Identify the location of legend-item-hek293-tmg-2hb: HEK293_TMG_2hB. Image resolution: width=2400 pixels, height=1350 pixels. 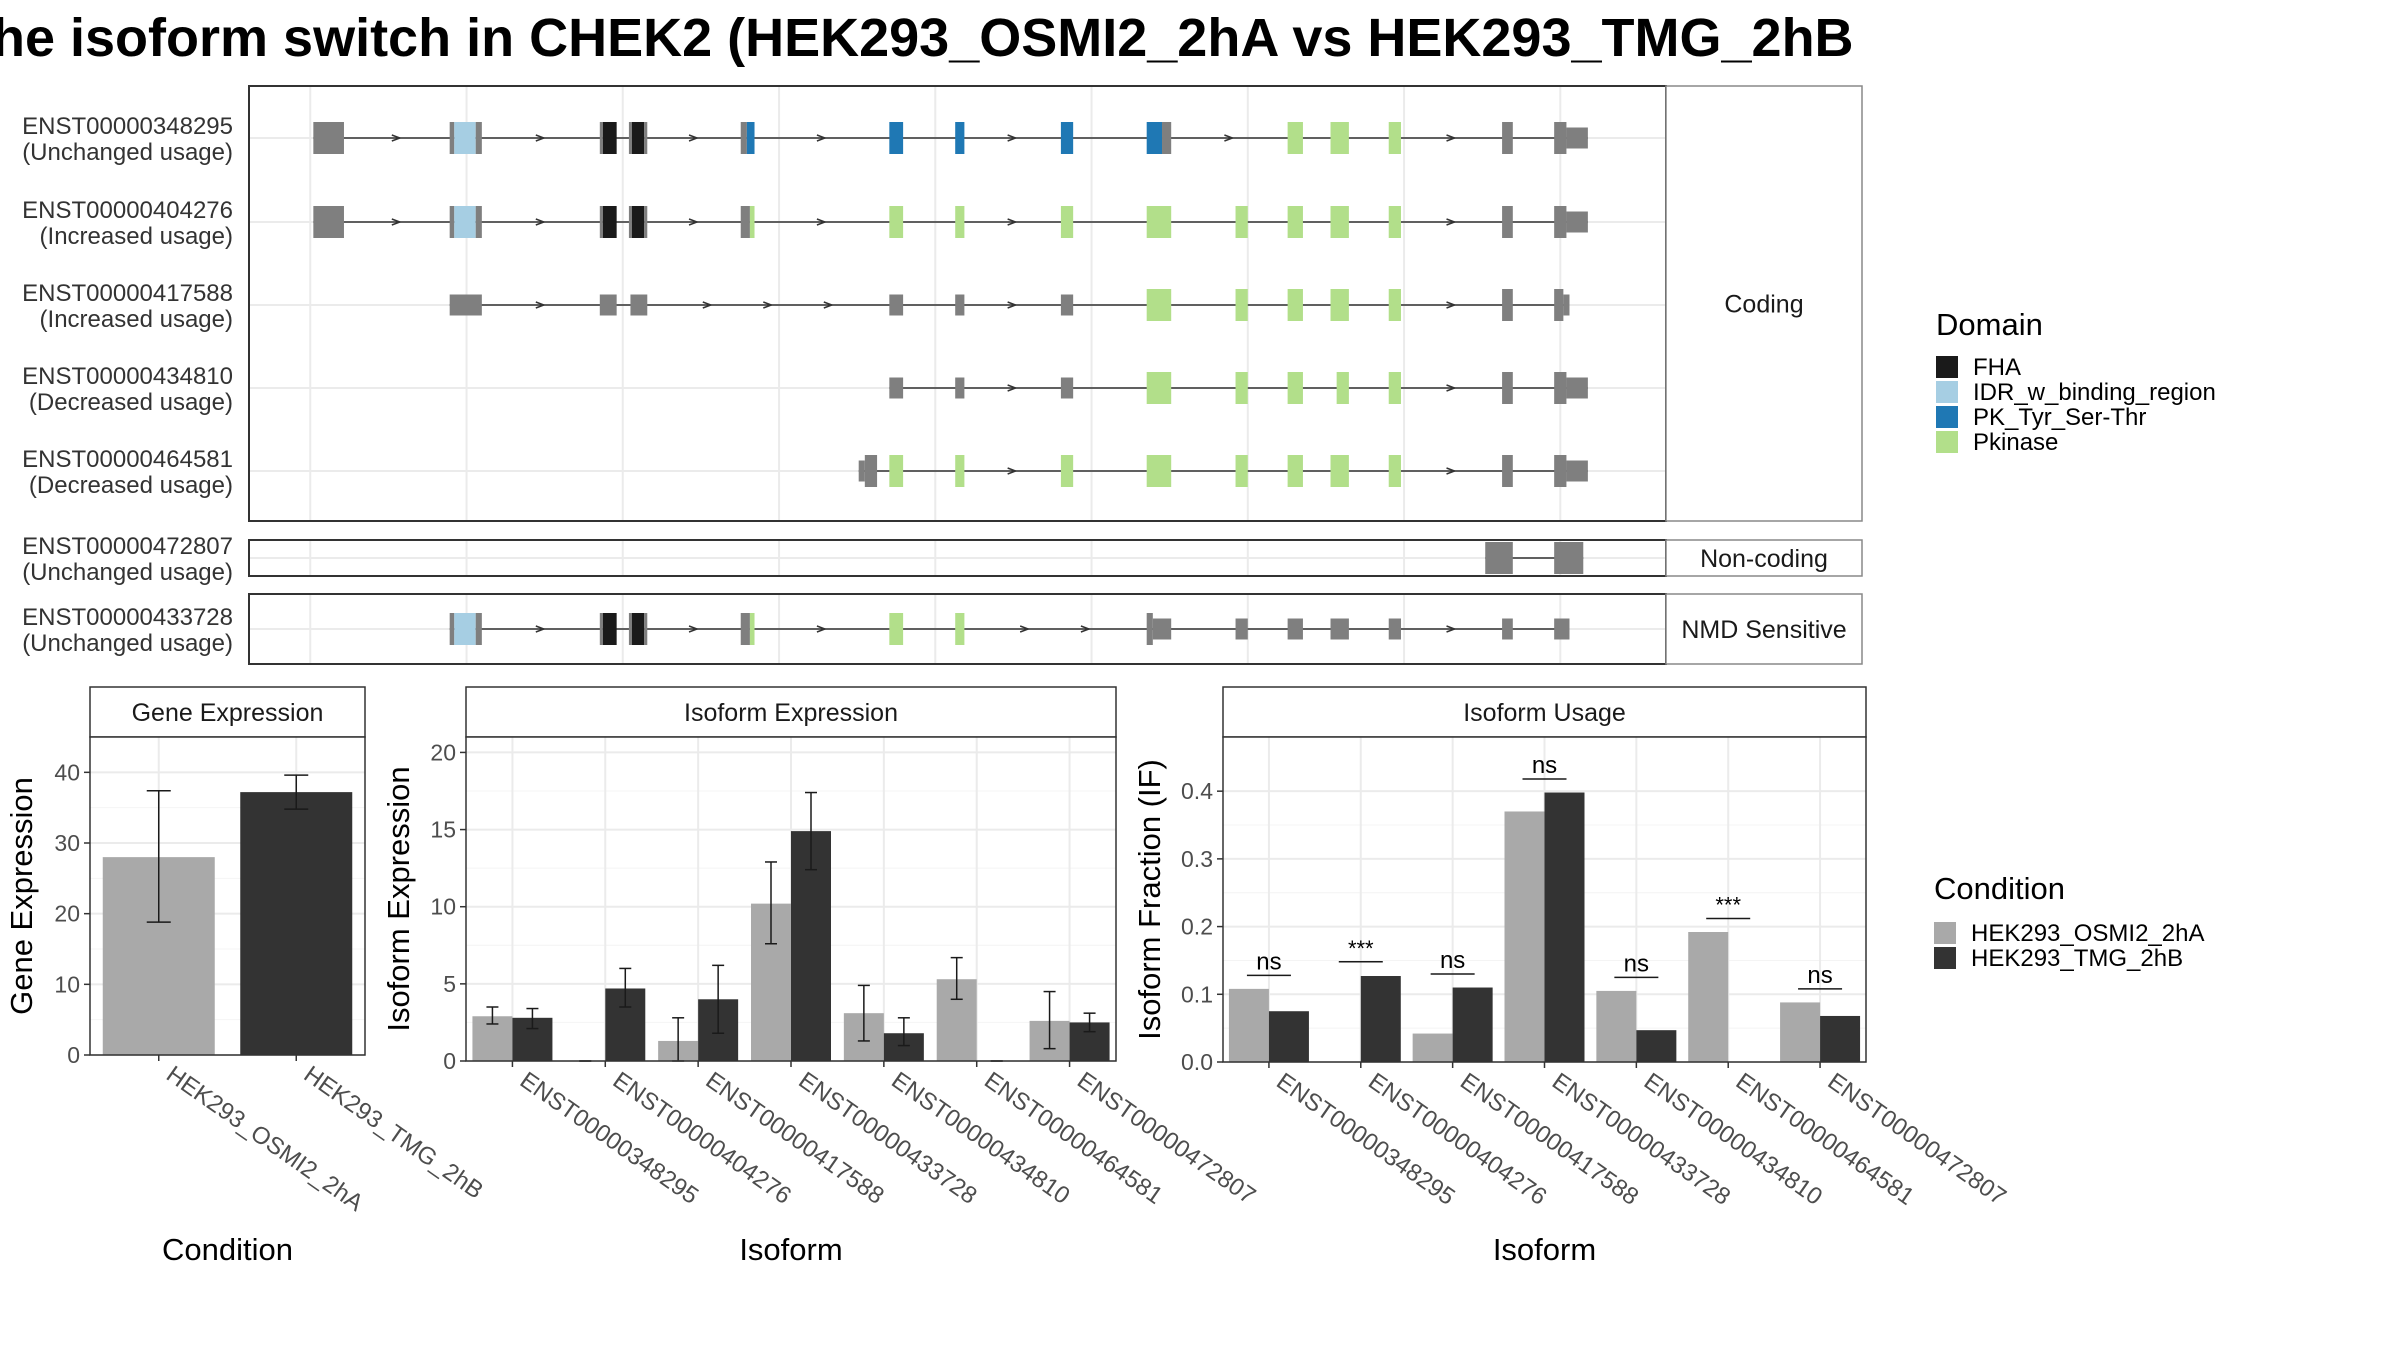
(2077, 958).